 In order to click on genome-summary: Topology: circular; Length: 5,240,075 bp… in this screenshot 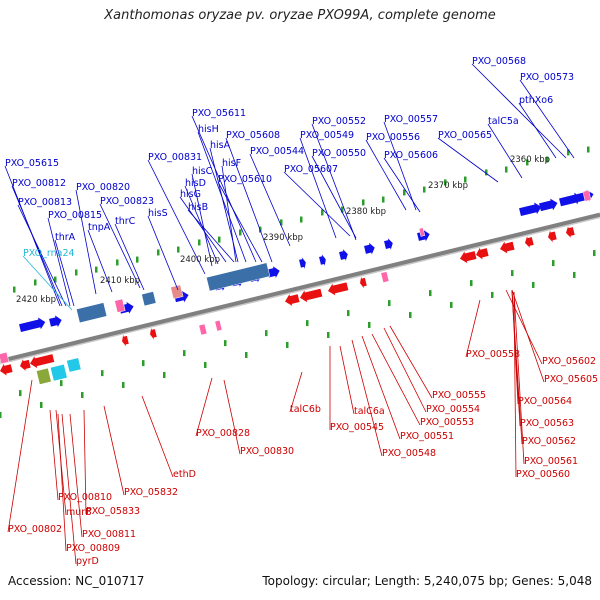, I will do `click(427, 581)`.